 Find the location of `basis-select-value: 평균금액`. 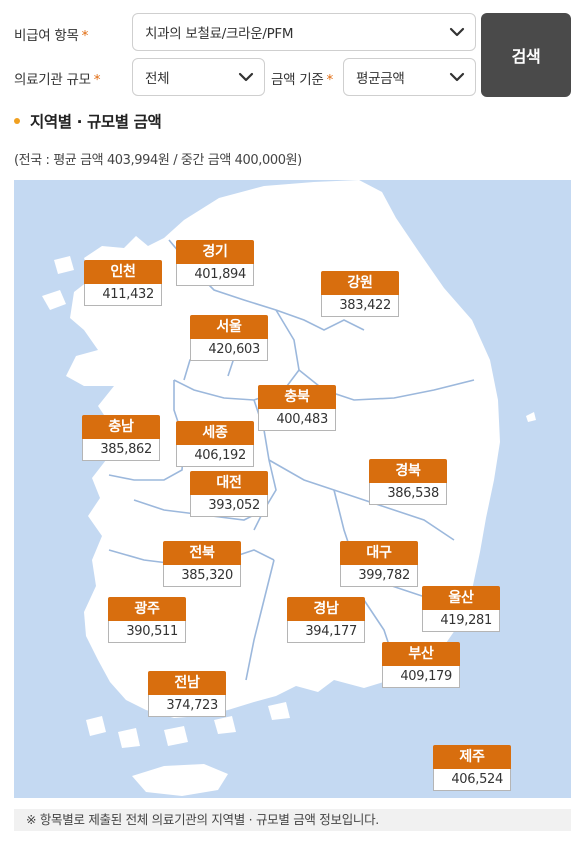

basis-select-value: 평균금액 is located at coordinates (380, 79).